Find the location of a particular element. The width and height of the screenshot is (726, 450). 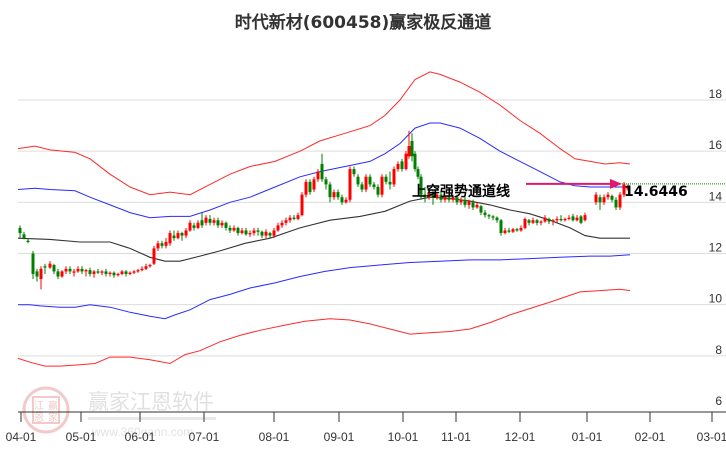

watermark-url: www.360gann.com is located at coordinates (142, 432).